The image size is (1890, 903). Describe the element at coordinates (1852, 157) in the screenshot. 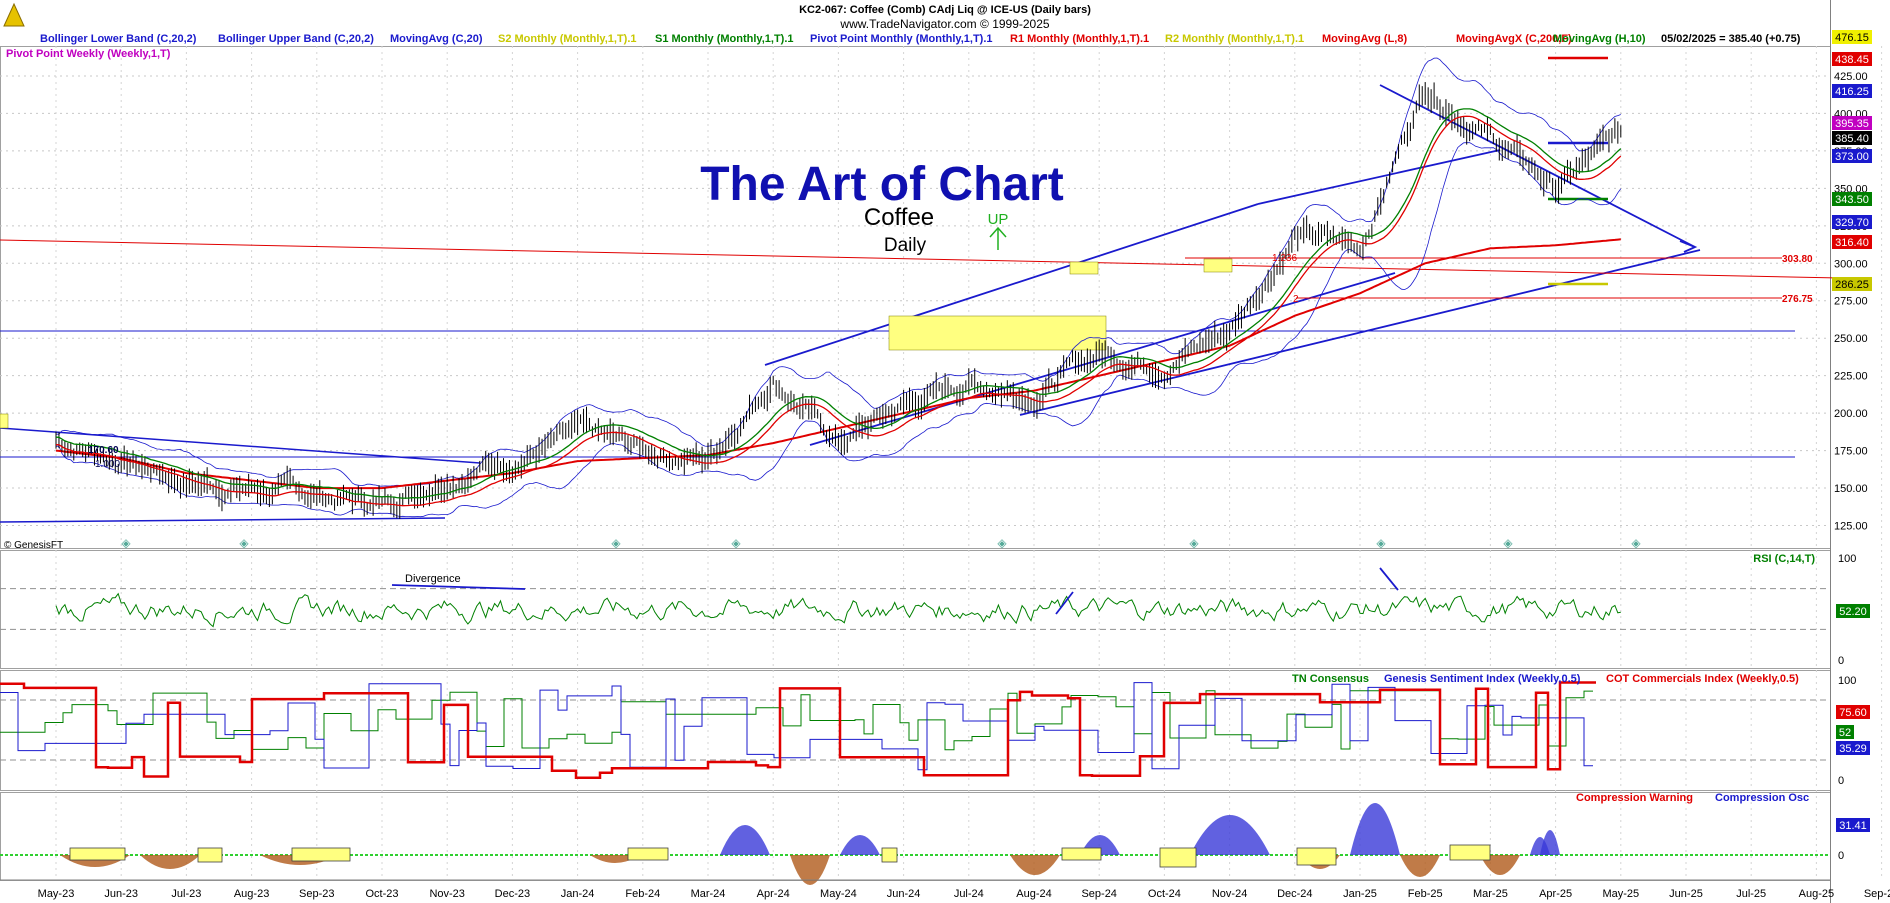

I see `price-tag-label: 373.00` at that location.